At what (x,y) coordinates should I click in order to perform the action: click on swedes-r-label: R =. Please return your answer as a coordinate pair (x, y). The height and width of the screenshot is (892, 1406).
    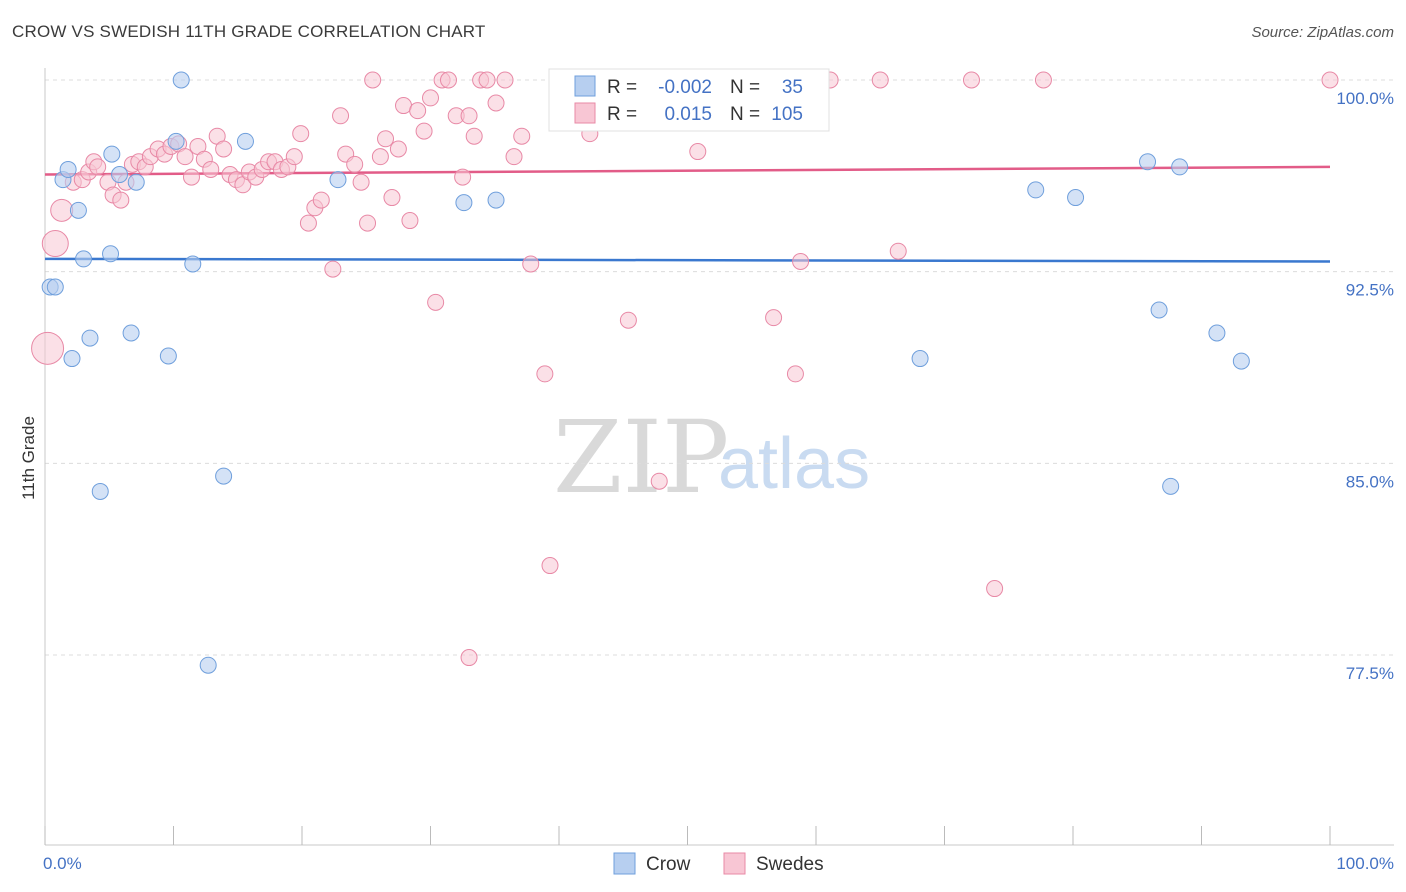
    Looking at the image, I should click on (622, 114).